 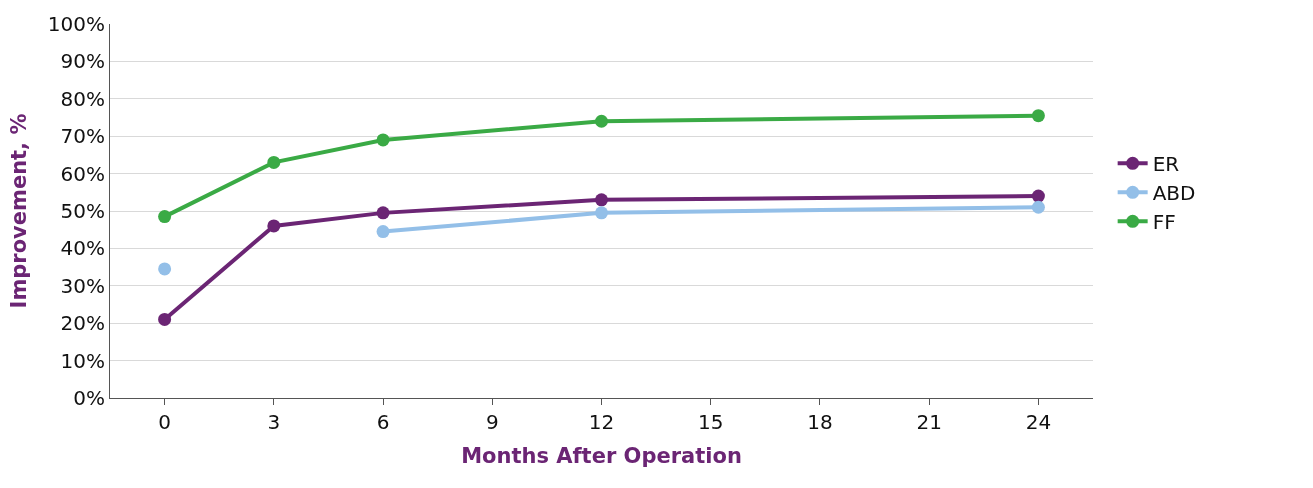 I want to click on x-tick-label: 3, so click(x=274, y=422).